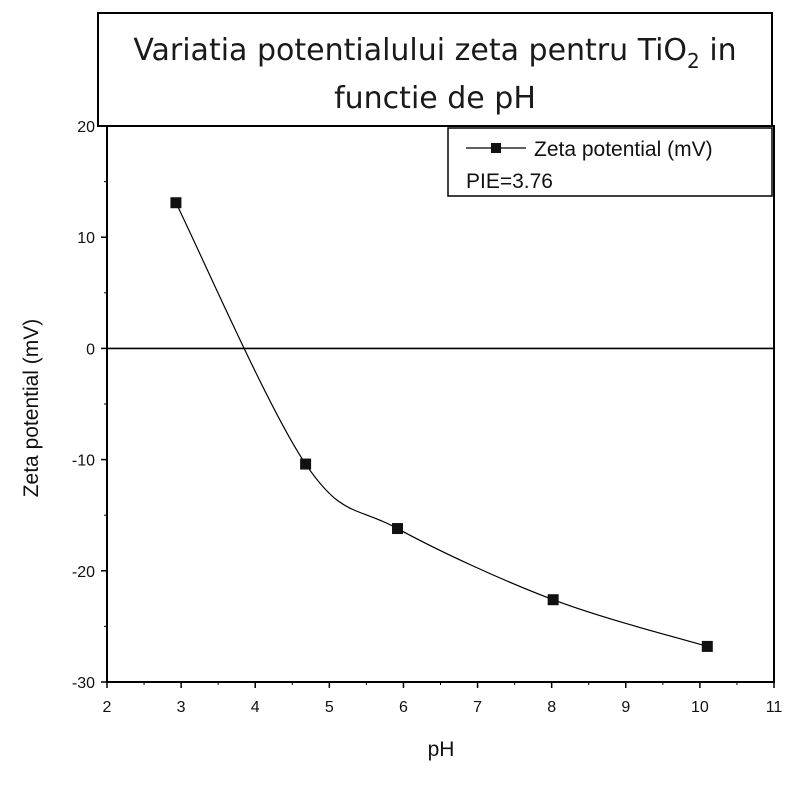 Image resolution: width=804 pixels, height=786 pixels. I want to click on title-box, so click(435, 69).